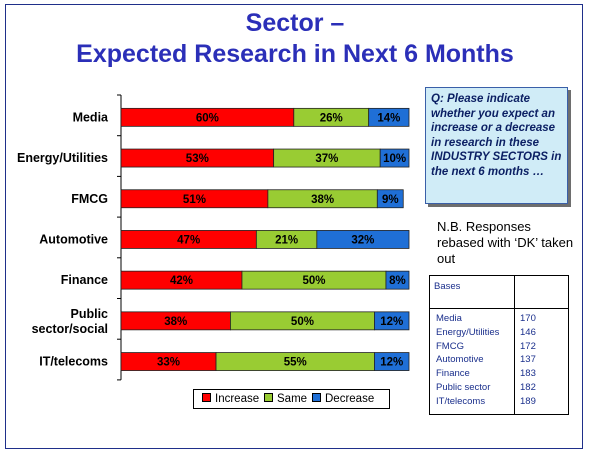 The image size is (590, 455). Describe the element at coordinates (73, 362) in the screenshot. I see `category-label-it-telecoms: IT/telecoms` at that location.